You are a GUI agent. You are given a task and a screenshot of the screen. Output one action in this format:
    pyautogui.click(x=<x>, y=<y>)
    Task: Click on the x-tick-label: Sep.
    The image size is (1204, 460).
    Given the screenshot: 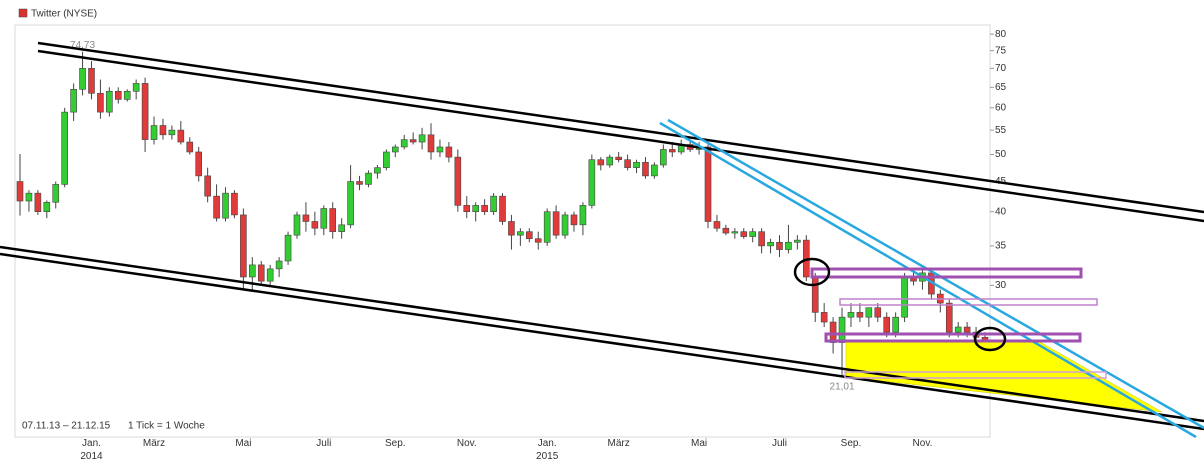 What is the action you would take?
    pyautogui.click(x=395, y=443)
    